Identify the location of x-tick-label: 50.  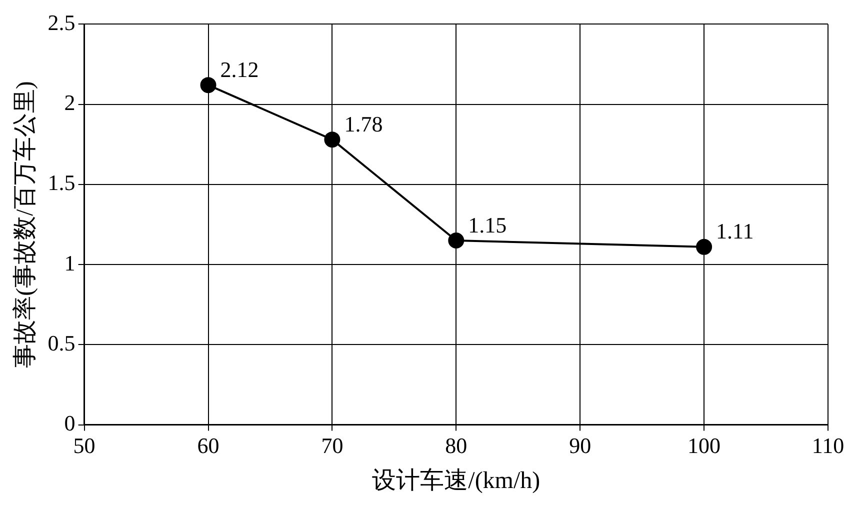
(84, 445).